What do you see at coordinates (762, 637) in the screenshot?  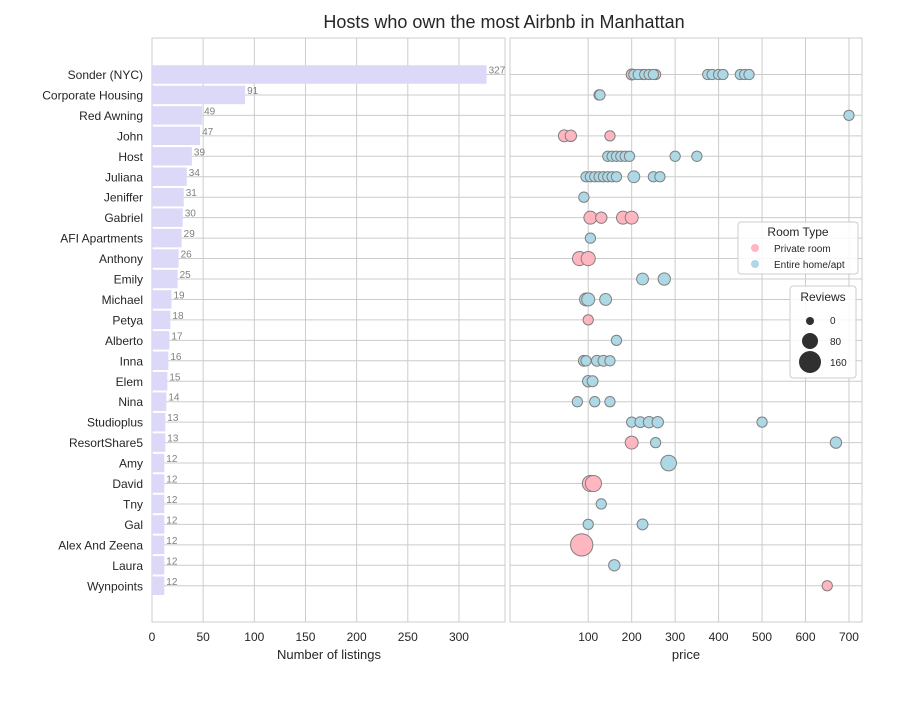 I see `scatter-x-tick-500: 500` at bounding box center [762, 637].